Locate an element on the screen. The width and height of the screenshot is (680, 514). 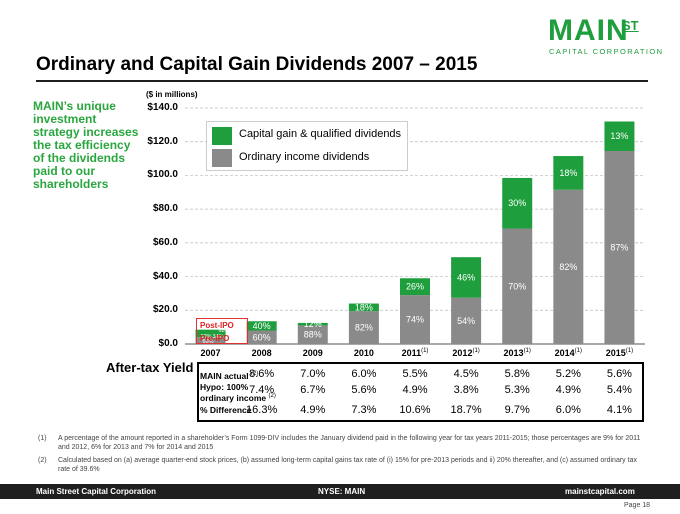
logo-superscript: ST is located at coordinates (630, 25).